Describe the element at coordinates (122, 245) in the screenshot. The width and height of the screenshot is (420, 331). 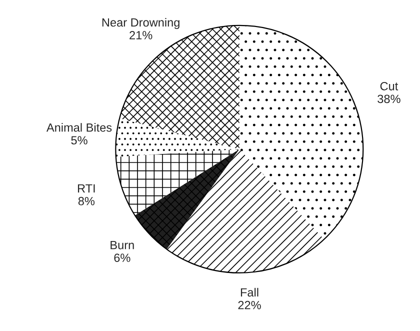
I see `slice-label: Burn` at that location.